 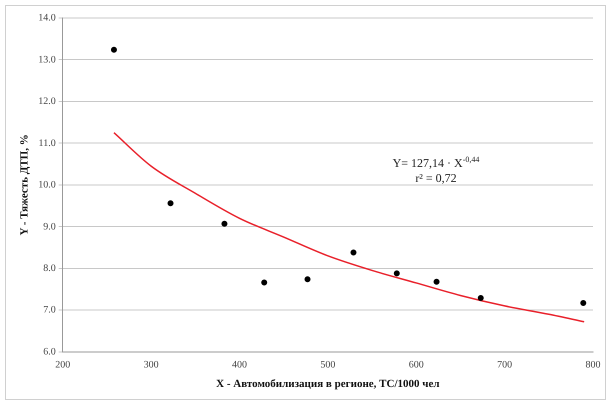 What do you see at coordinates (47, 143) in the screenshot?
I see `y-tick-label: 11.0` at bounding box center [47, 143].